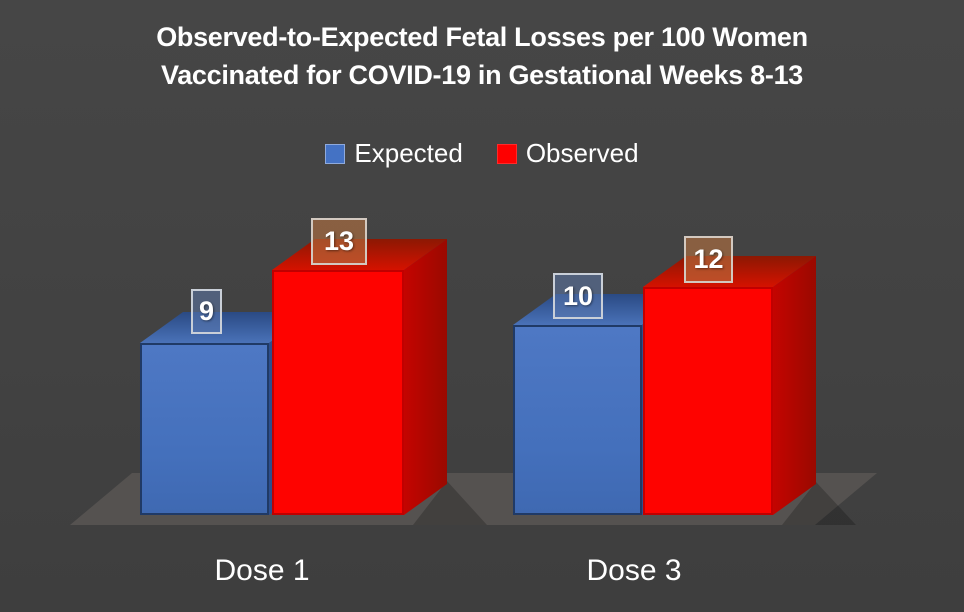 Image resolution: width=964 pixels, height=612 pixels. I want to click on bar-dose1-observed-side-face, so click(425, 377).